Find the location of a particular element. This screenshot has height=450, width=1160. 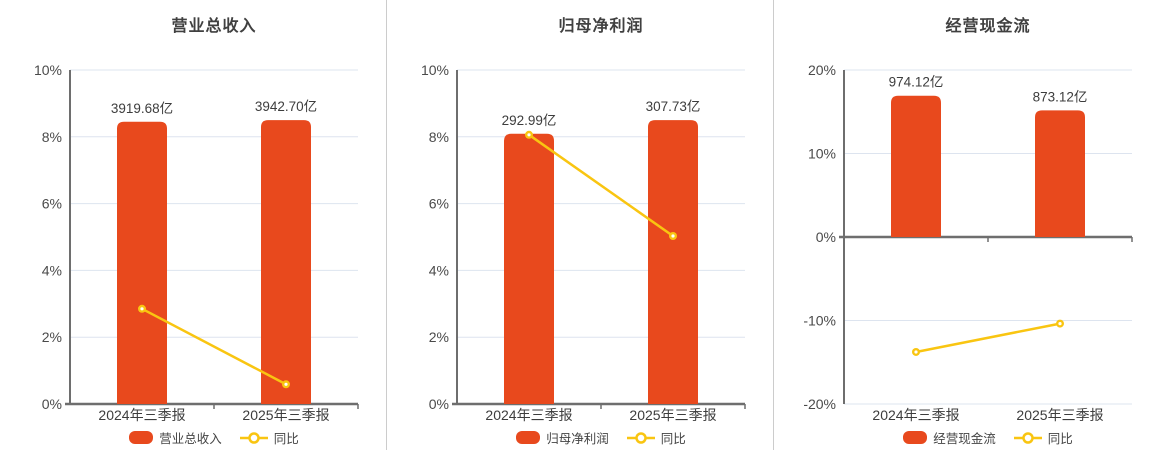

svg-text: 20% is located at coordinates (822, 70).